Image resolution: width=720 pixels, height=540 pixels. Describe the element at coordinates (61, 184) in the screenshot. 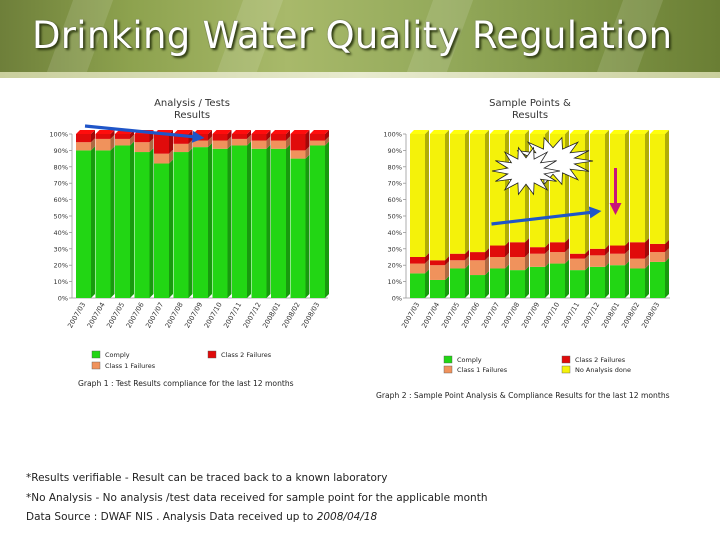

I see `y-tick-label: 70%` at that location.